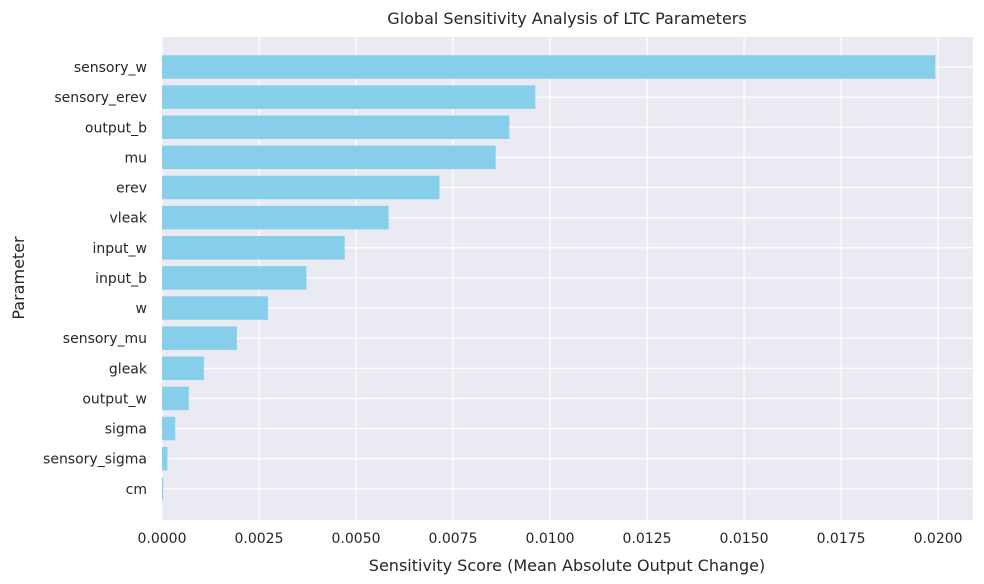 The image size is (984, 584). Describe the element at coordinates (938, 539) in the screenshot. I see `x-tick-label: 0.0200` at that location.